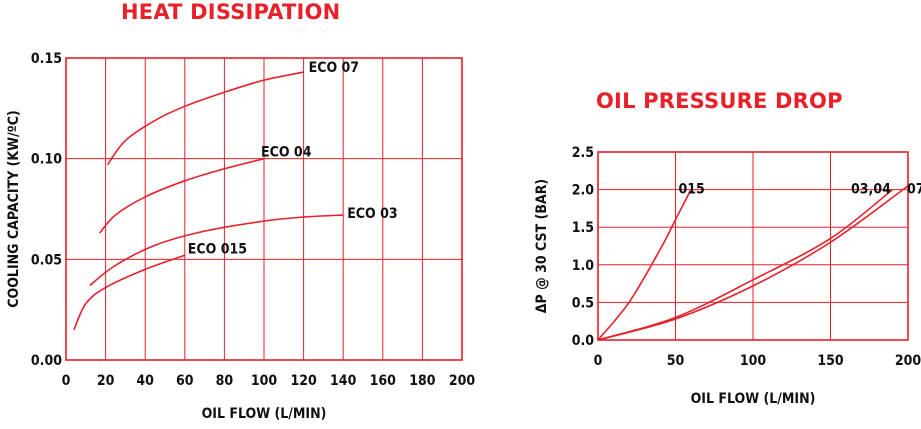 Image resolution: width=921 pixels, height=429 pixels. Describe the element at coordinates (46, 160) in the screenshot. I see `y-tick-label: 0.10` at that location.